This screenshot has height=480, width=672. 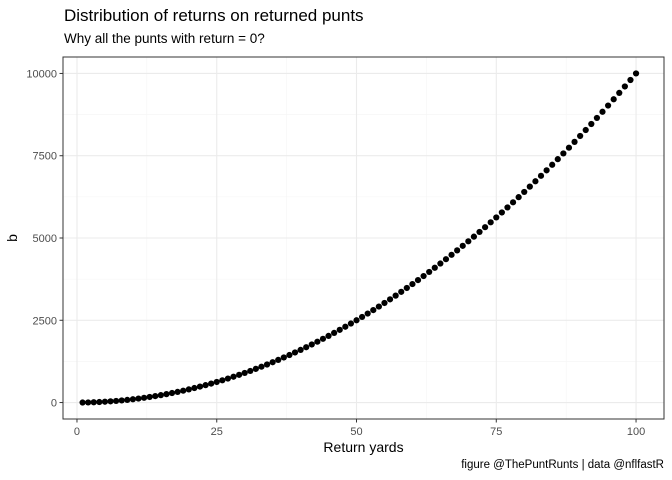 What do you see at coordinates (636, 432) in the screenshot?
I see `x-tick-label: 100` at bounding box center [636, 432].